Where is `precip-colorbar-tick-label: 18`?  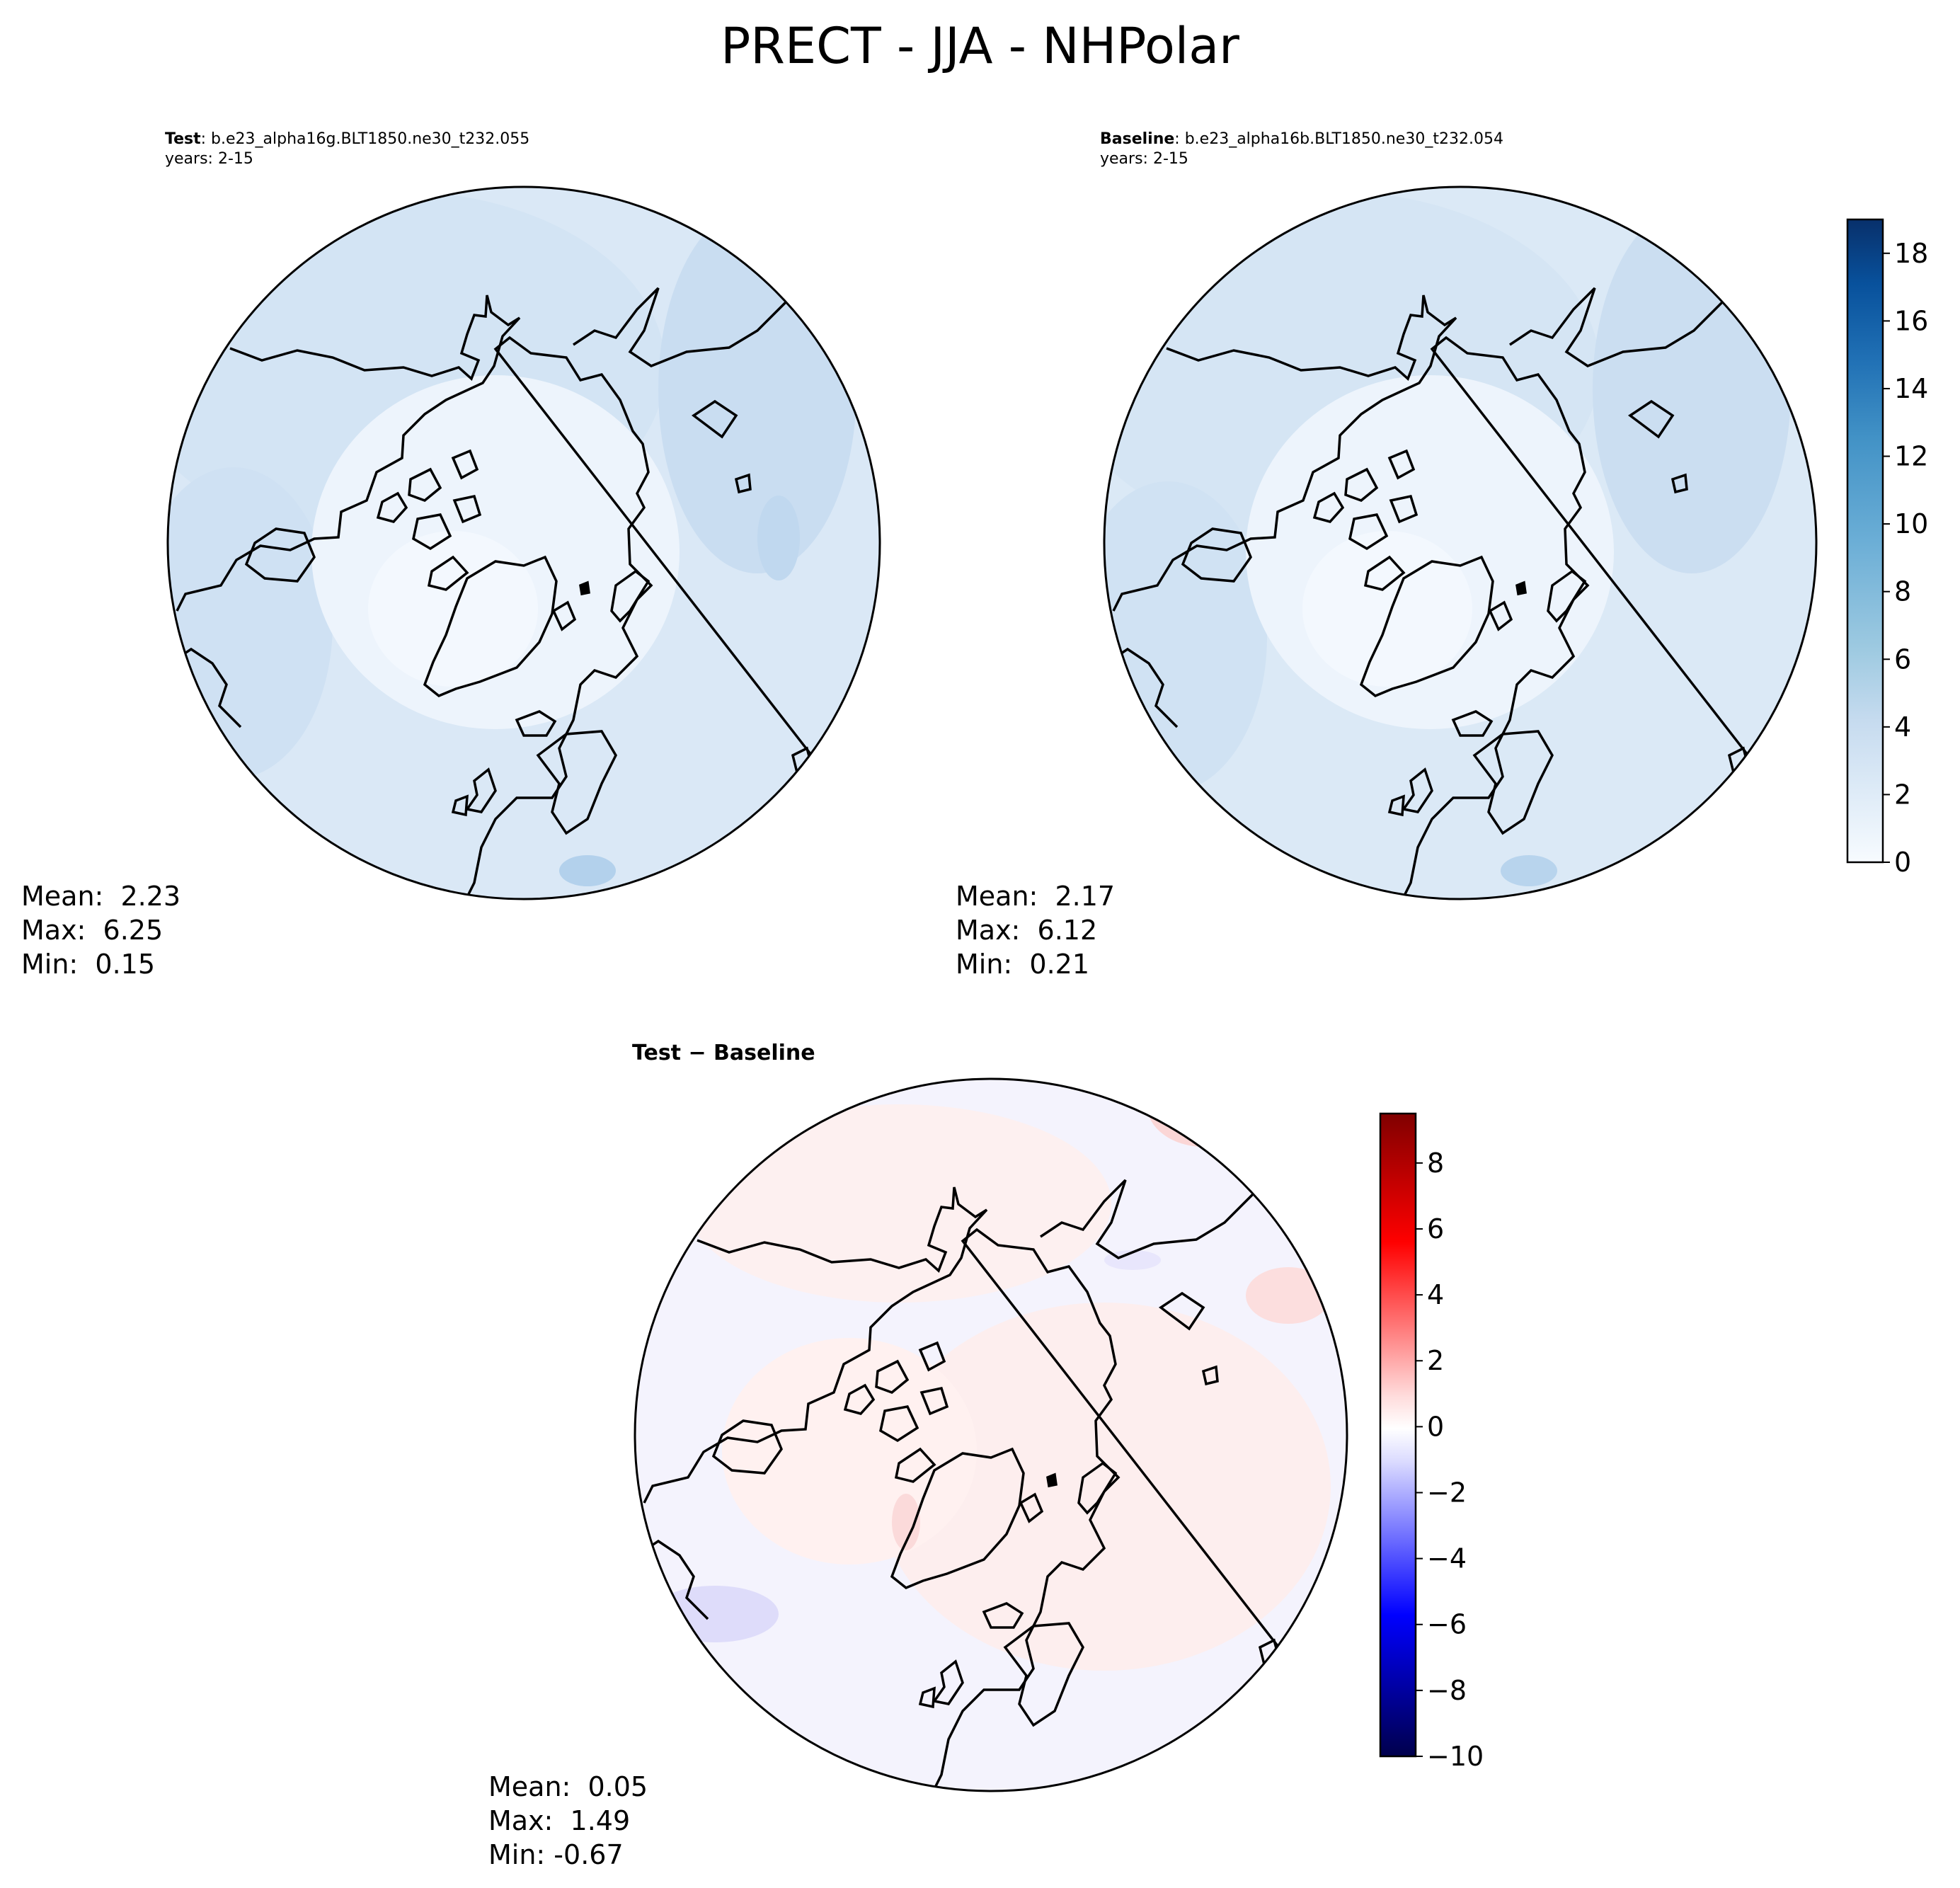 precip-colorbar-tick-label: 18 is located at coordinates (1911, 254).